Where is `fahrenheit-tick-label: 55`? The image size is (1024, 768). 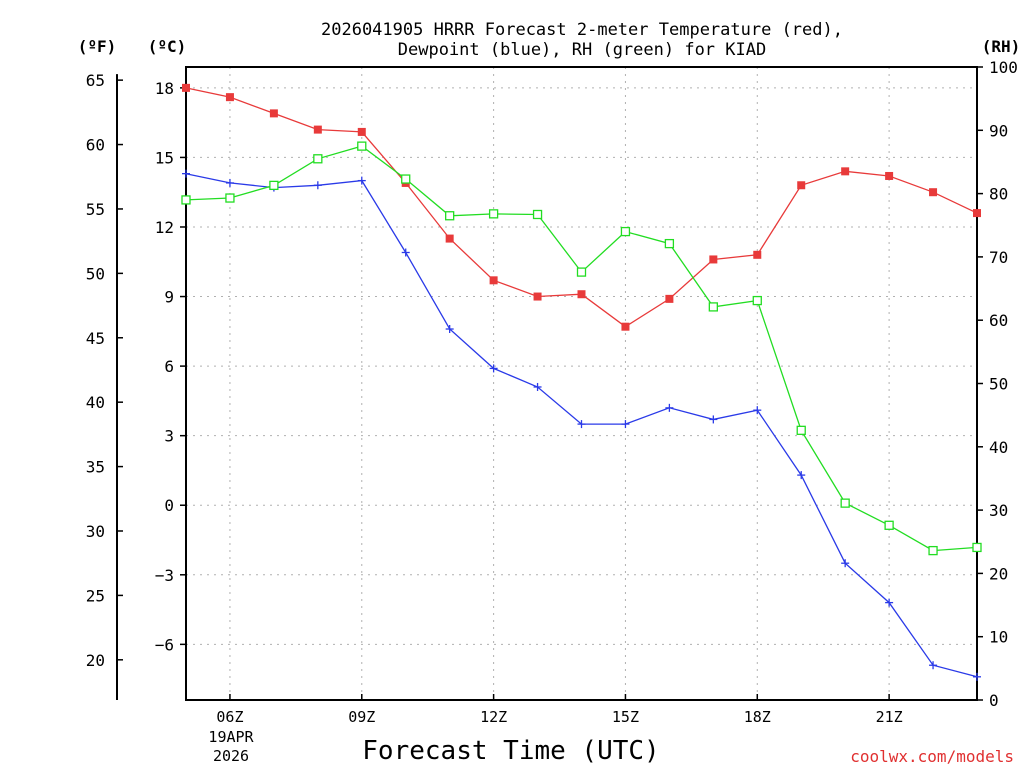 fahrenheit-tick-label: 55 is located at coordinates (95, 209).